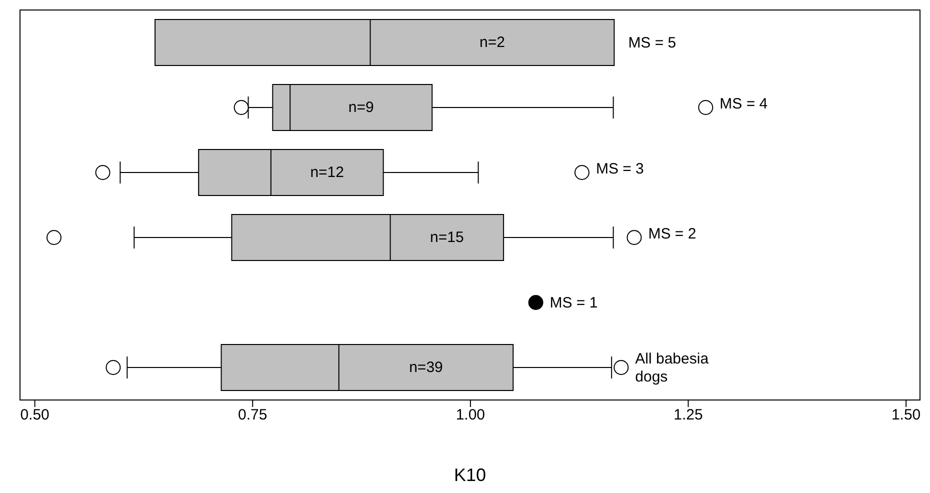 This screenshot has width=930, height=493. I want to click on y-tick-label: MS = 2, so click(672, 233).